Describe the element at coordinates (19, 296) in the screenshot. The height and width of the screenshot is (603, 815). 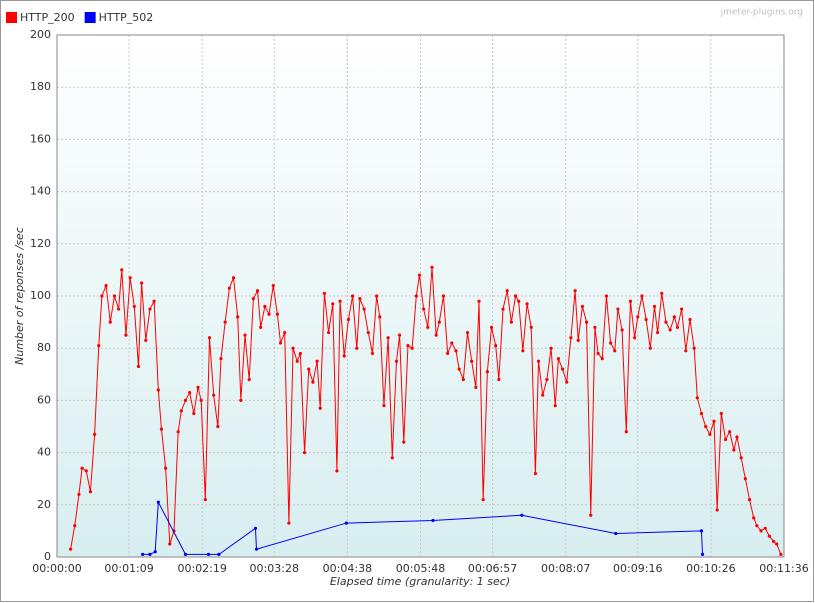
I see `y-axis-label: Number of reponses /sec` at that location.